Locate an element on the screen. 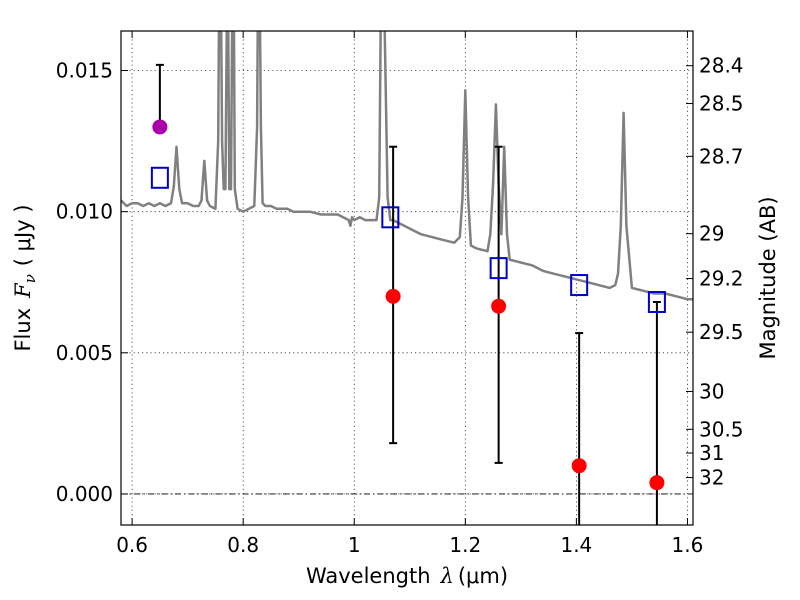 This screenshot has height=600, width=800. x-axis-title: Wavelength λ (μm) is located at coordinates (407, 576).